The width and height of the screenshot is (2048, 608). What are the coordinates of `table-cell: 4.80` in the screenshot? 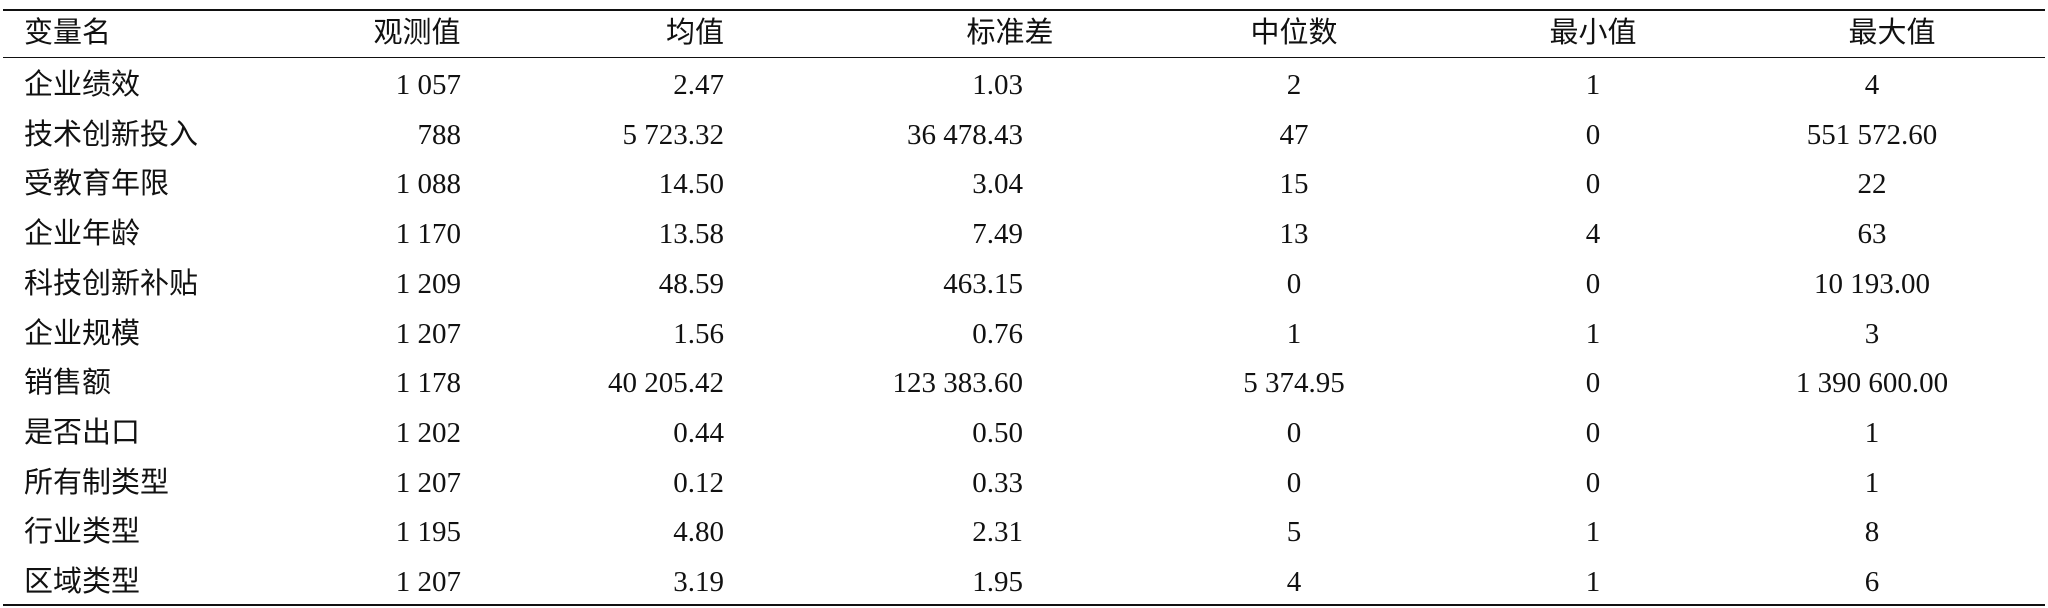 It's located at (698, 532).